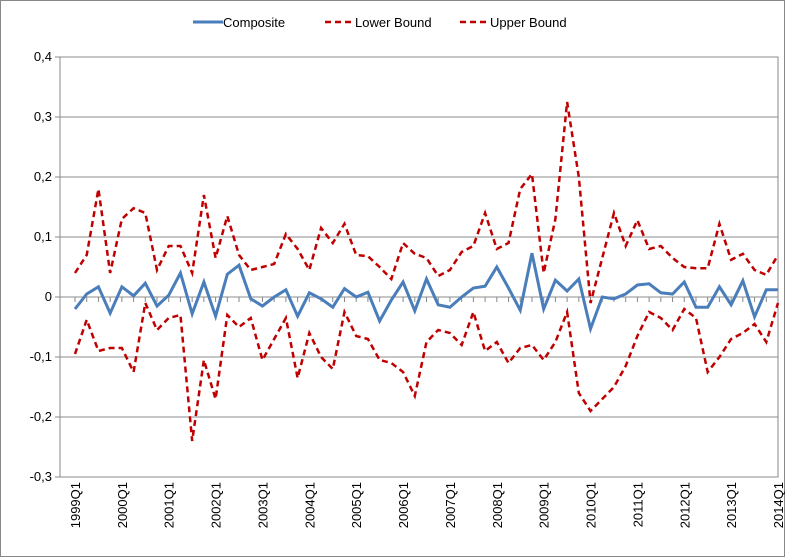  Describe the element at coordinates (425, 293) in the screenshot. I see `series-line` at that location.